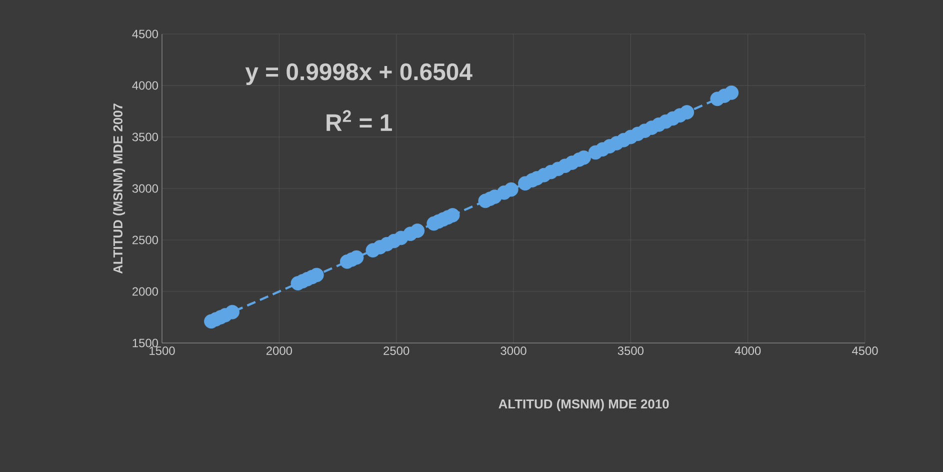  Describe the element at coordinates (145, 240) in the screenshot. I see `y-tick-label: 2500` at that location.